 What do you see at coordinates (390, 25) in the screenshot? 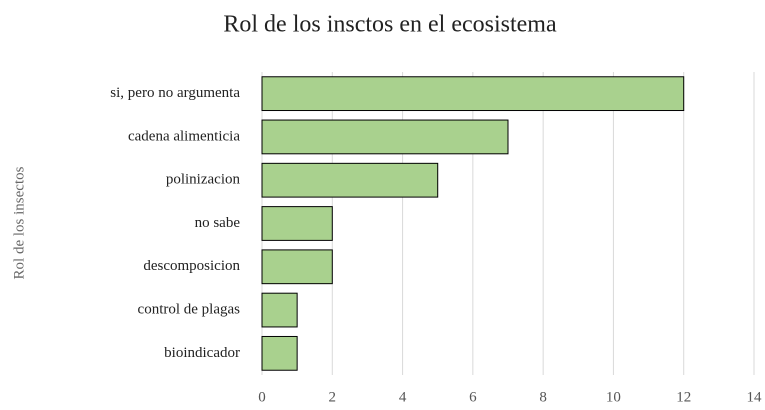
I see `chart-title: Rol de los insctos en el ecosistema` at bounding box center [390, 25].